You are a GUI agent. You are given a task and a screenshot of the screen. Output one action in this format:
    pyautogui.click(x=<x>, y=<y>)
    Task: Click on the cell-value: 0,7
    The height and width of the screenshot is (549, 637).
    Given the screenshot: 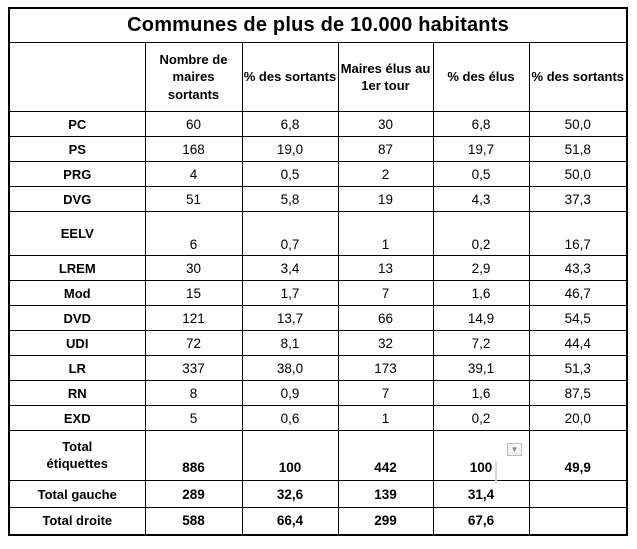 What is the action you would take?
    pyautogui.click(x=290, y=233)
    